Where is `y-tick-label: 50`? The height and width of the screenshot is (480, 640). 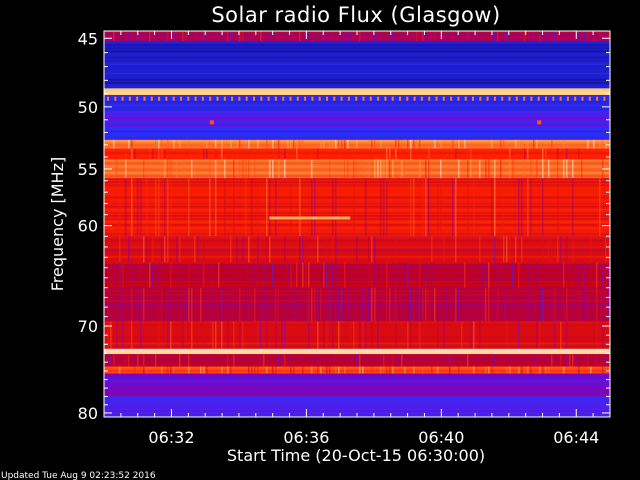
y-tick-label: 50 is located at coordinates (88, 107).